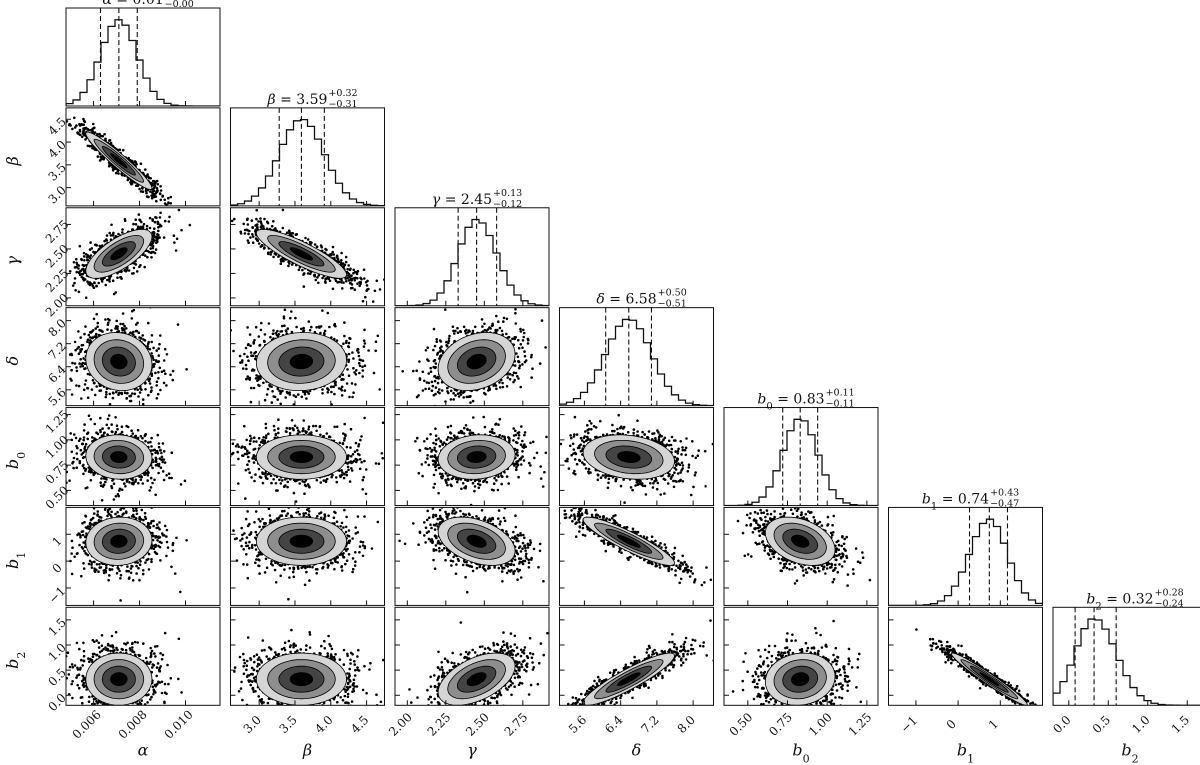  I want to click on panel-2-2: γ = 2.45 +0.13−0.12, so click(472, 247).